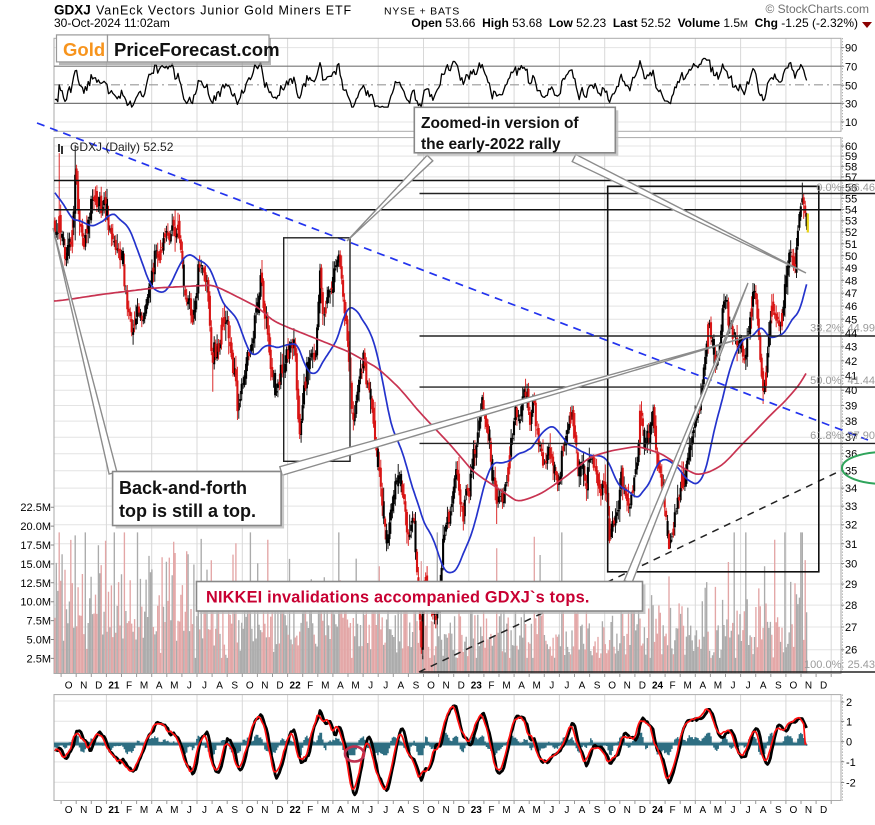 This screenshot has height=825, width=875. Describe the element at coordinates (851, 407) in the screenshot. I see `svg-text: 39` at that location.